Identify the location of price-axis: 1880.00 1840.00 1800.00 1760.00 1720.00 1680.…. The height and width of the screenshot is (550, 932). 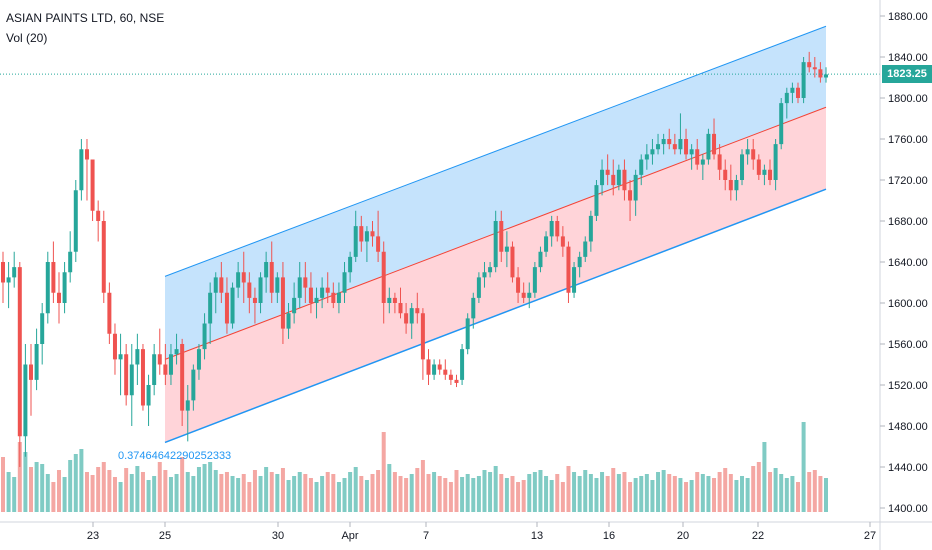
(903, 275).